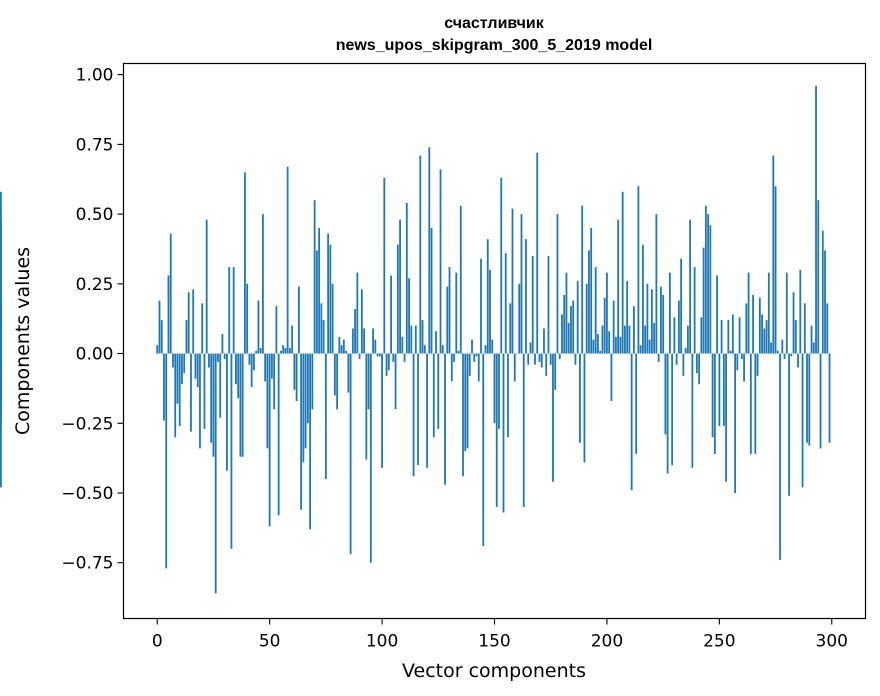 This screenshot has height=696, width=880. I want to click on y-tick-label: −0.25, so click(87, 424).